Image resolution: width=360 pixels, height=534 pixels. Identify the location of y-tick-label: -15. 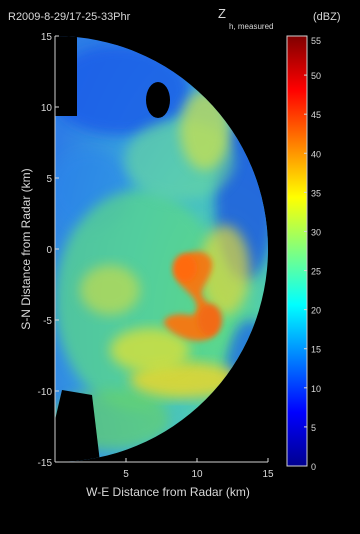
(45, 463).